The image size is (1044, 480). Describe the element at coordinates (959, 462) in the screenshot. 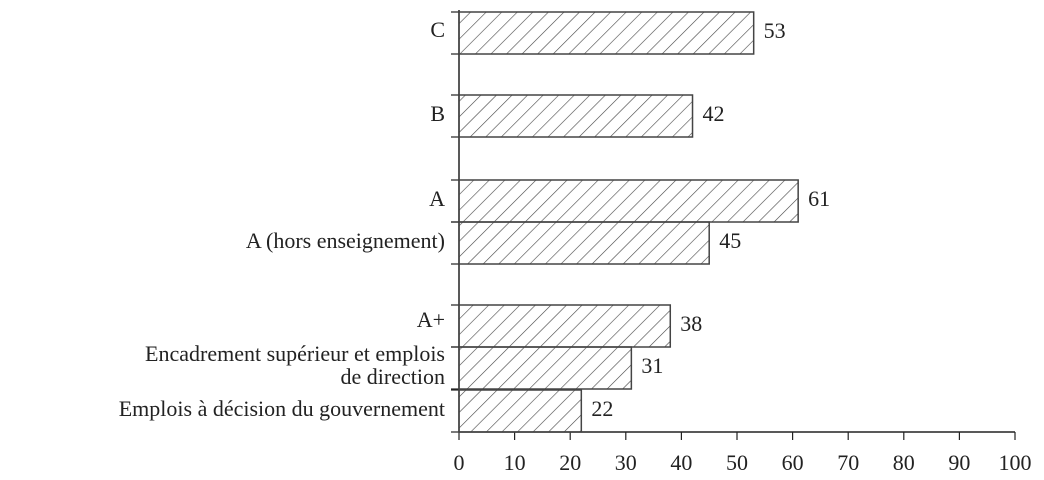

I see `x-tick-label: 90` at that location.